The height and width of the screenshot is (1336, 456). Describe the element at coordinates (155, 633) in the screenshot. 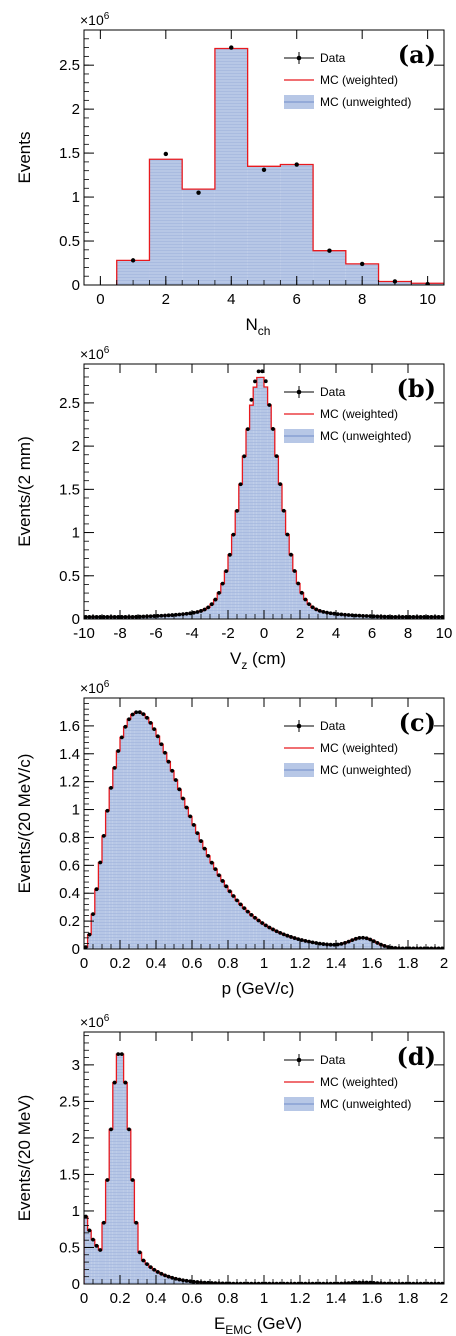

I see `x-tick-label: -6` at that location.